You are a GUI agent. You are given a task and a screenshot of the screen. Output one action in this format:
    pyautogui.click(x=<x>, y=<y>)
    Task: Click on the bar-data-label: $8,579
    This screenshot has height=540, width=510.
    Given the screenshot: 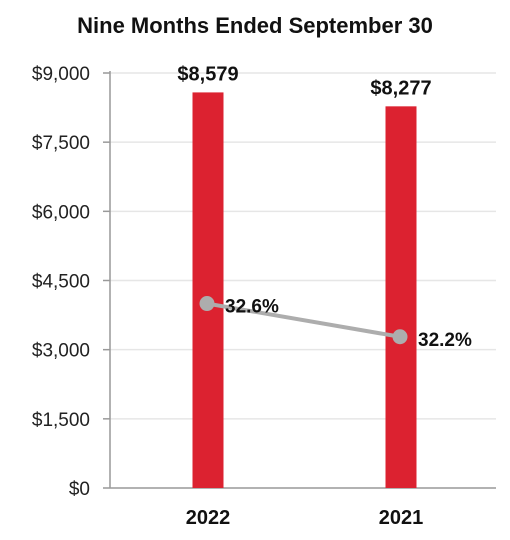 What is the action you would take?
    pyautogui.click(x=207, y=74)
    